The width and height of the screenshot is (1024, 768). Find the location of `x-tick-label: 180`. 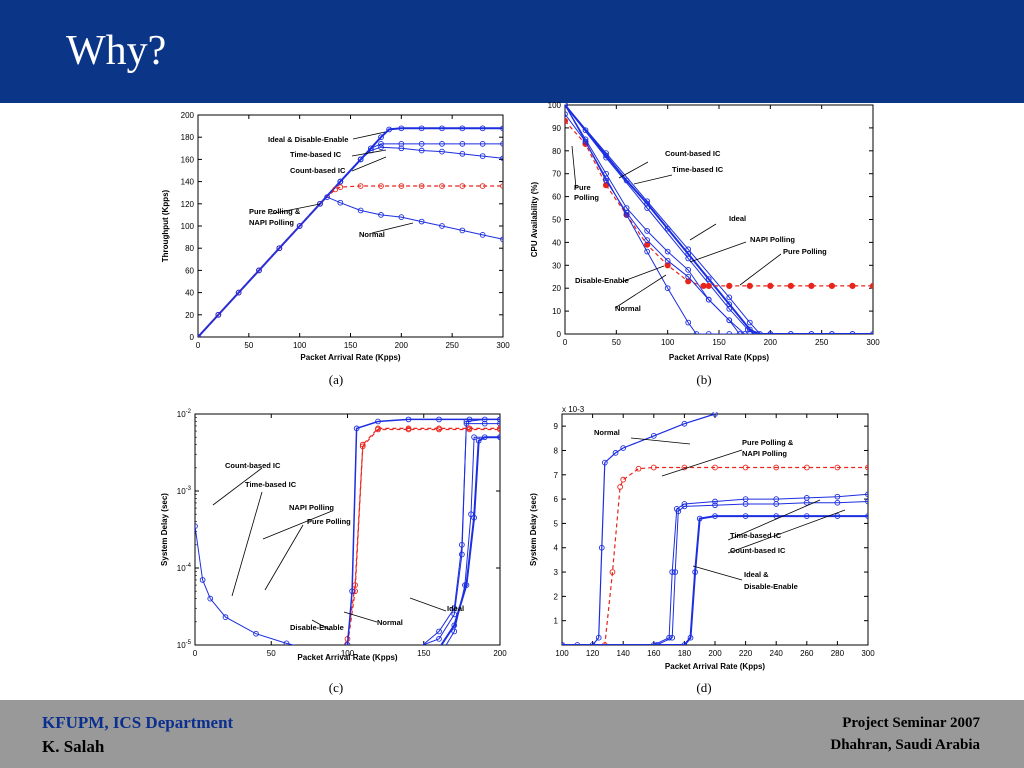

x-tick-label: 180 is located at coordinates (685, 653).